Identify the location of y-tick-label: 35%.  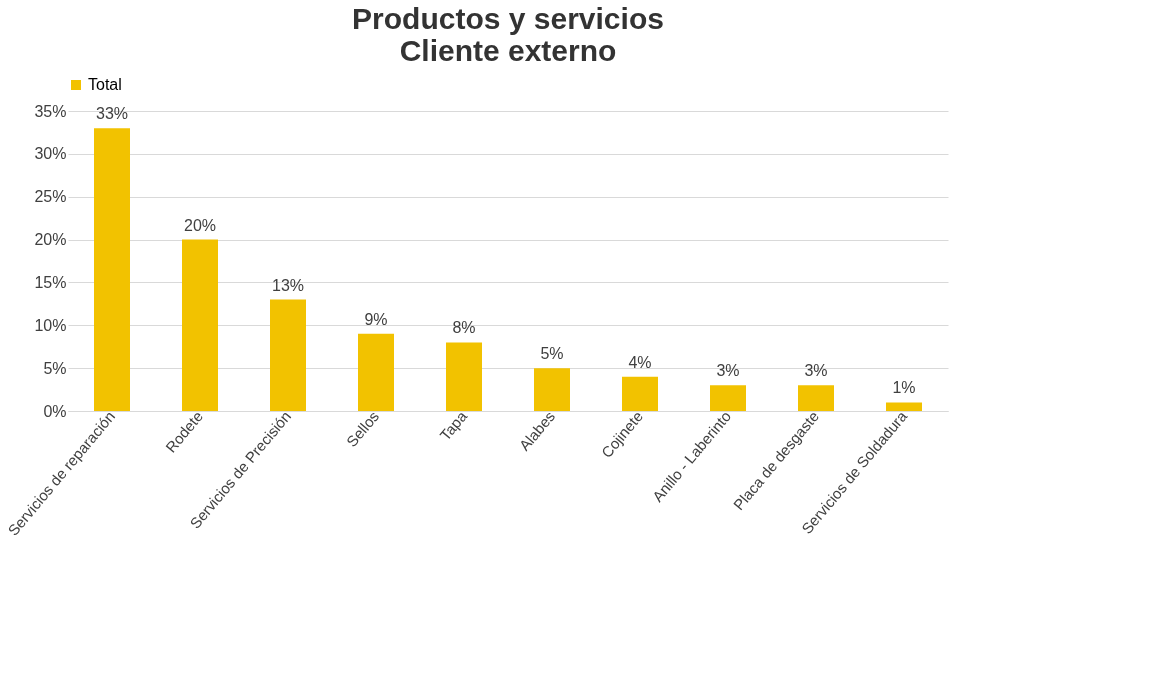
(50, 111).